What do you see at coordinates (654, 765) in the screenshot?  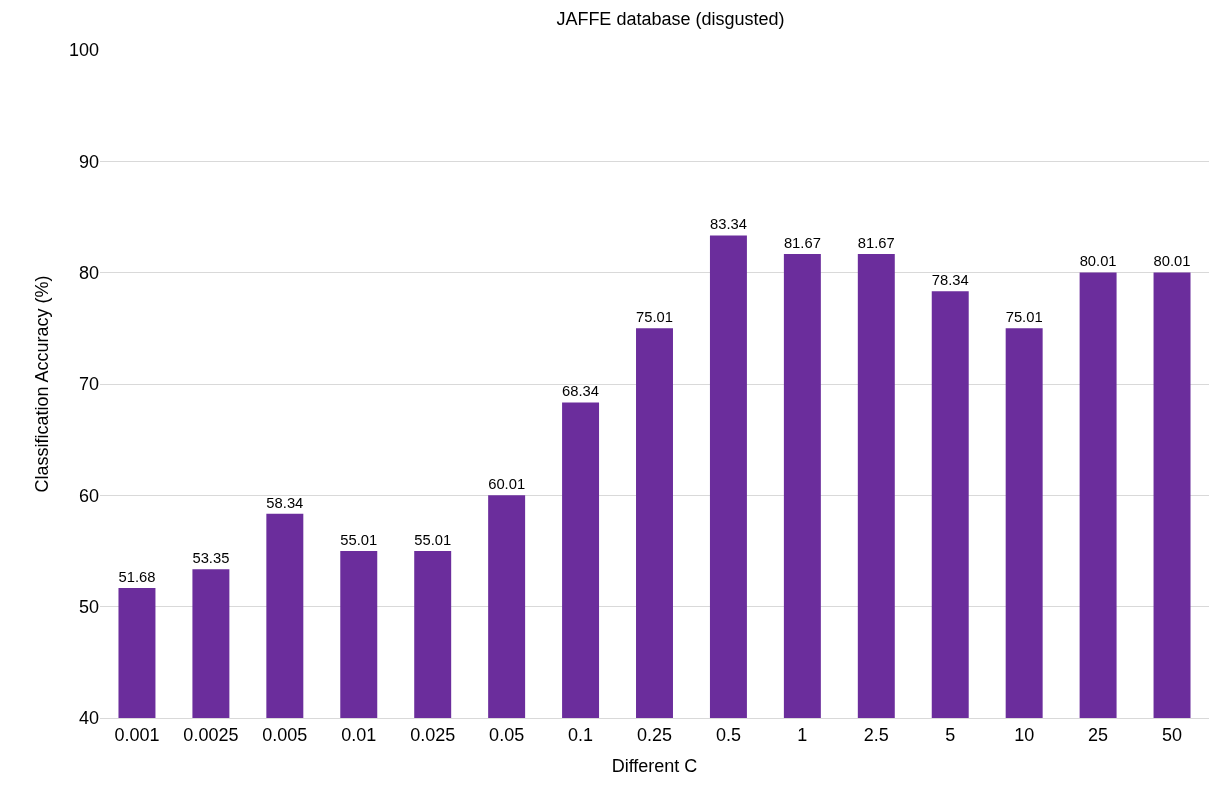 I see `x-axis-title: Different C` at bounding box center [654, 765].